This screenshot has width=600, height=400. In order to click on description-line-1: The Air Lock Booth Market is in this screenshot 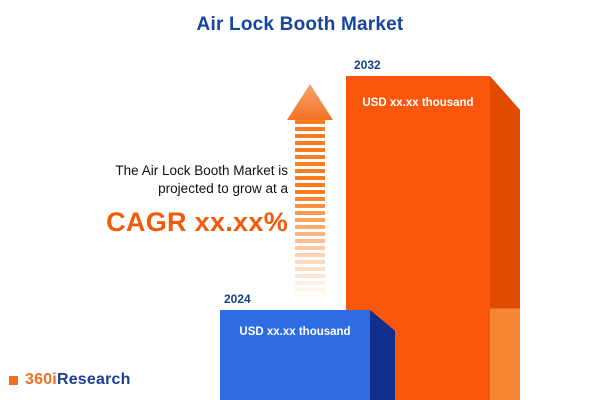, I will do `click(201, 170)`.